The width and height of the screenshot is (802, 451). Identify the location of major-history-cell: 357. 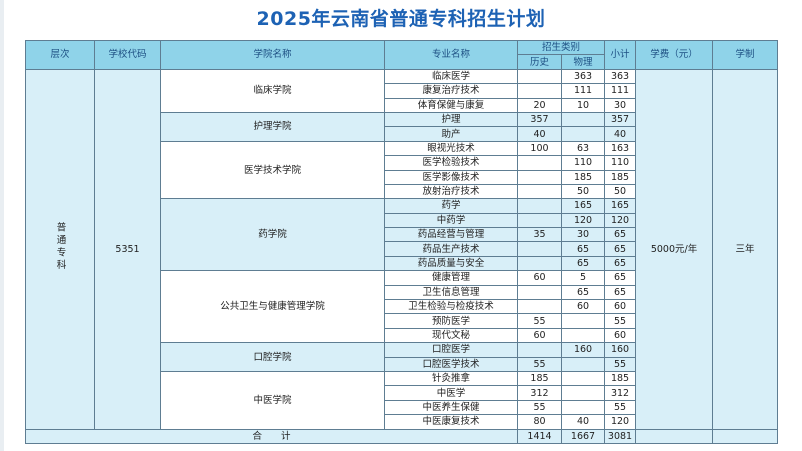
(539, 119).